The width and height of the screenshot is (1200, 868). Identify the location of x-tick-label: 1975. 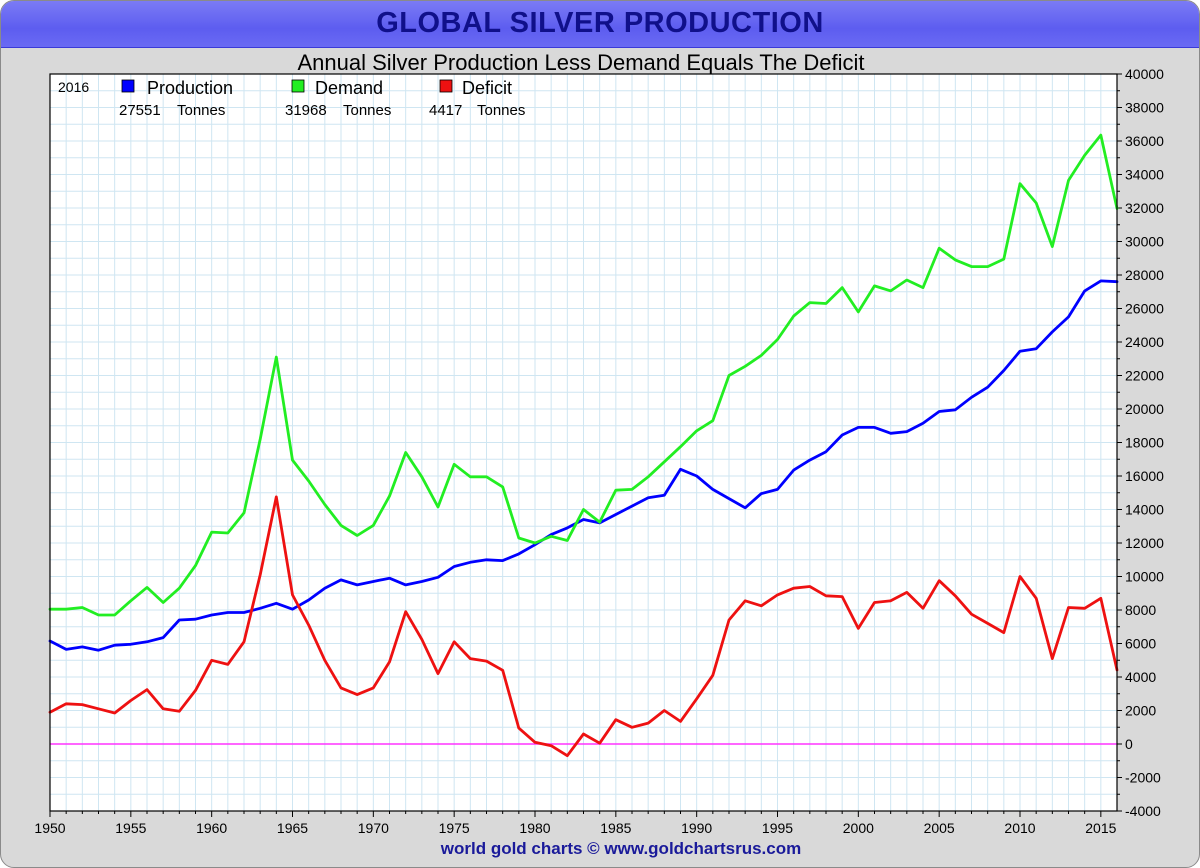
(454, 828).